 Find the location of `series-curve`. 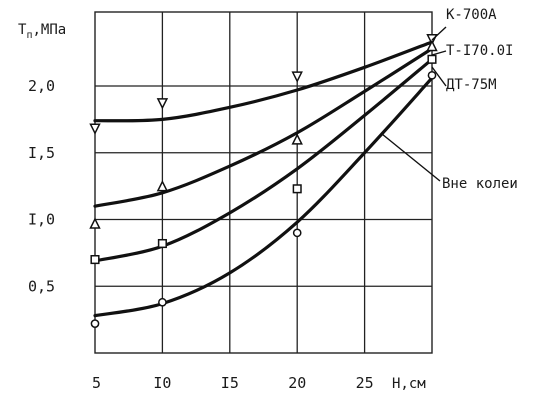

series-curve is located at coordinates (263, 81).